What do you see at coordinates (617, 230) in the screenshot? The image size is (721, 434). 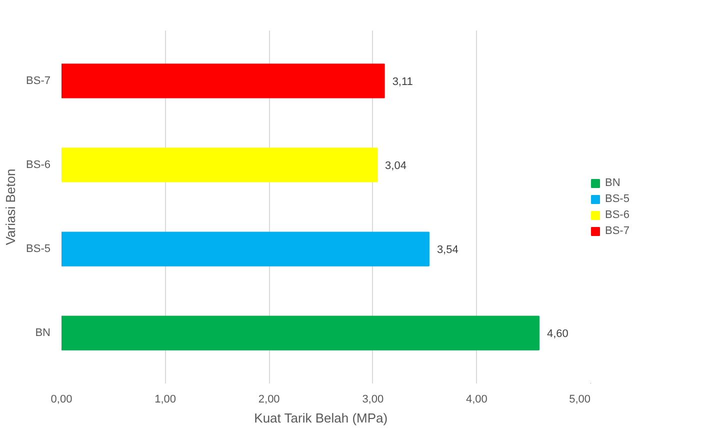 I see `legend-label: BS-7` at bounding box center [617, 230].